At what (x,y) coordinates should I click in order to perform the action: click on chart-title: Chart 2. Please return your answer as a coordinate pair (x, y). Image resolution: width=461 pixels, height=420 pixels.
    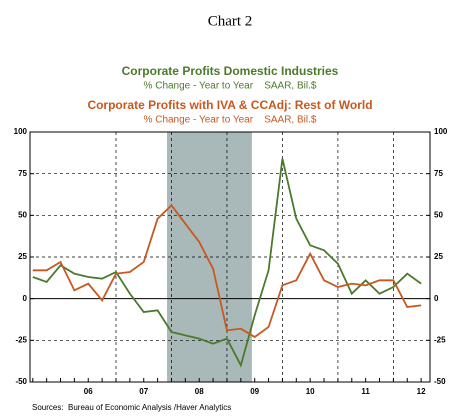
    Looking at the image, I should click on (230, 21).